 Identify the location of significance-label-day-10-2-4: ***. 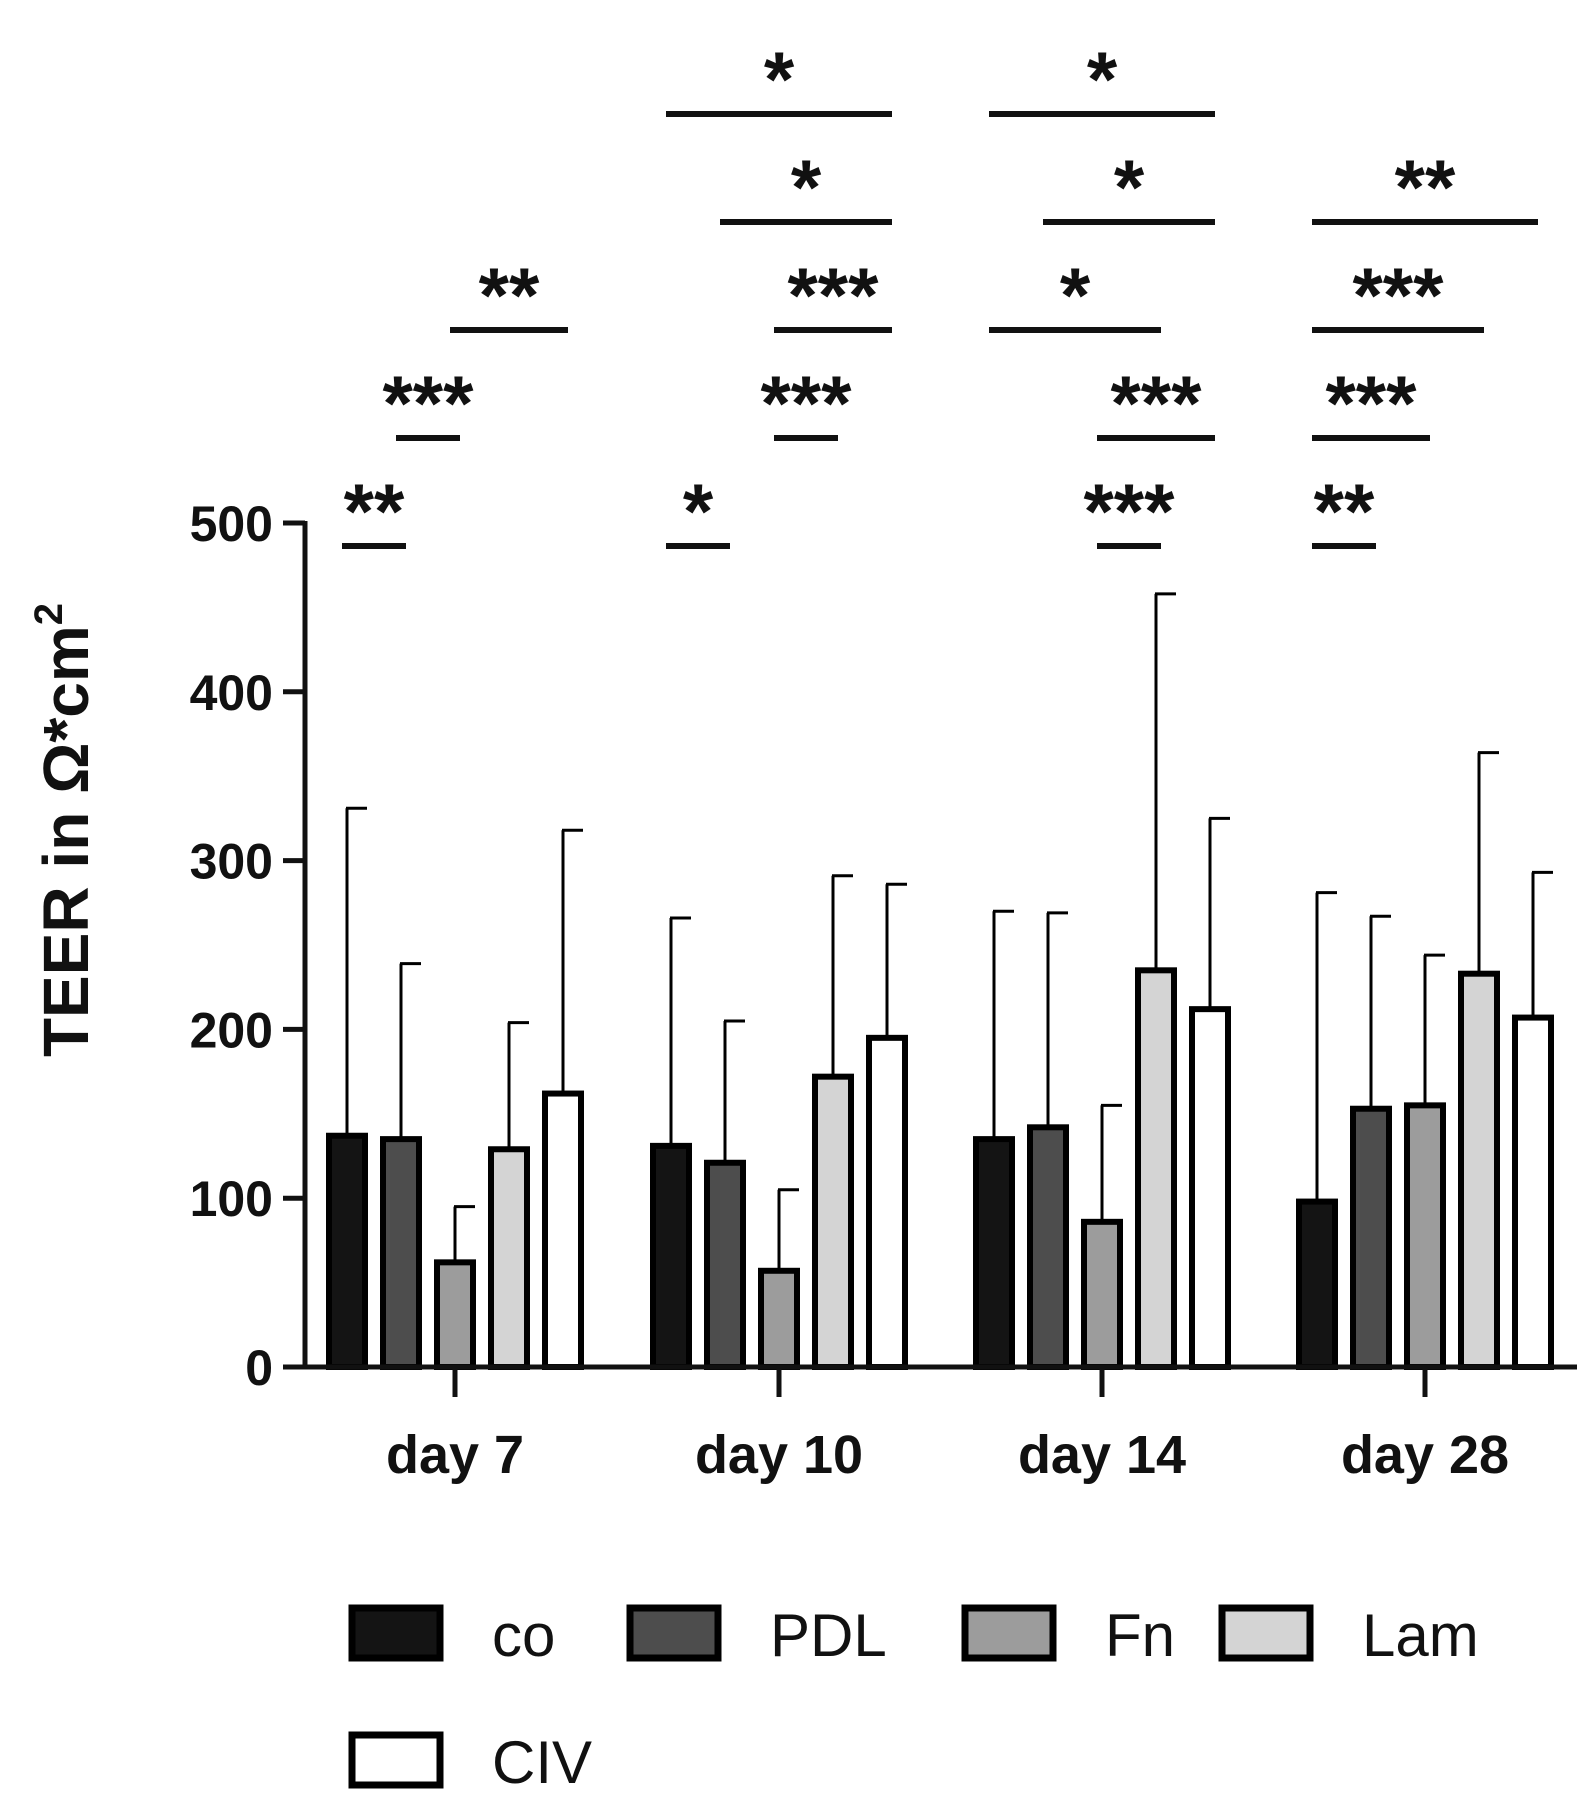
(833, 295).